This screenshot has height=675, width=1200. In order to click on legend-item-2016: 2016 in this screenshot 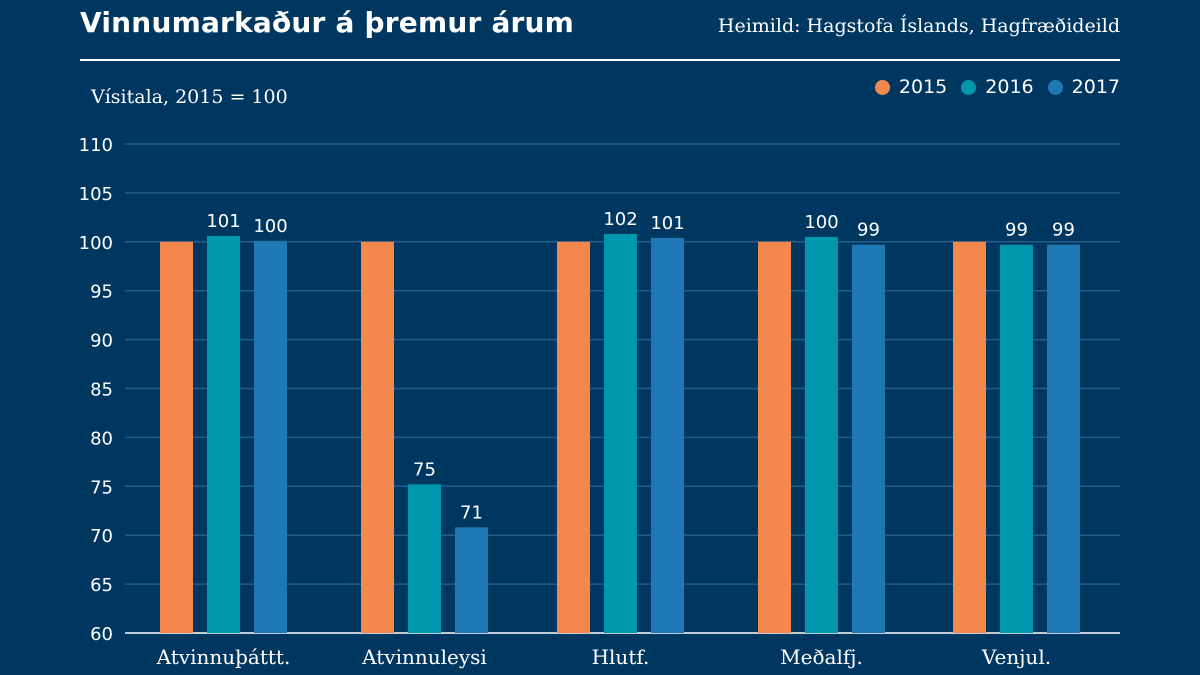, I will do `click(997, 87)`.